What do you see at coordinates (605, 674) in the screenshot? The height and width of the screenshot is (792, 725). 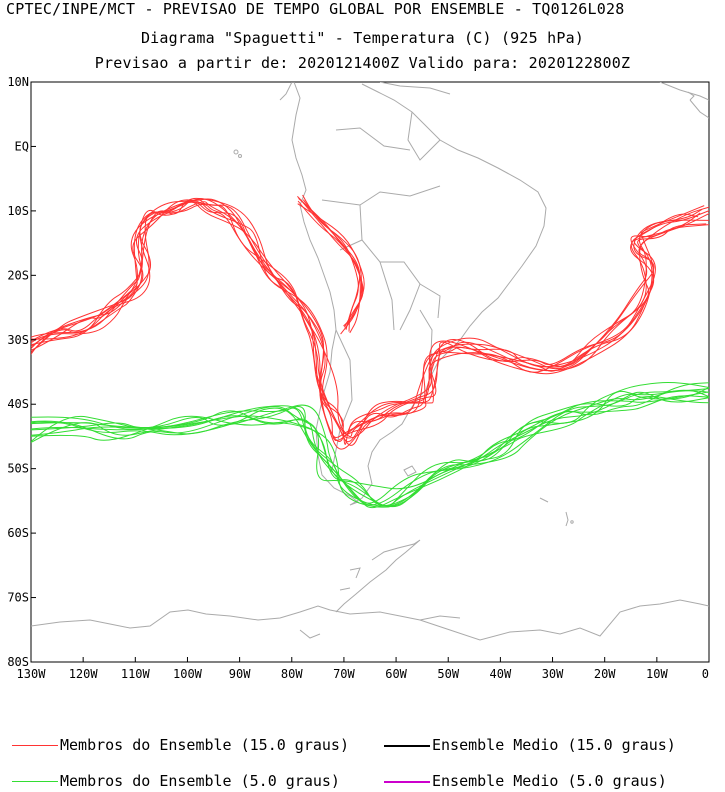 I see `lon-tick-label: 20W` at bounding box center [605, 674].